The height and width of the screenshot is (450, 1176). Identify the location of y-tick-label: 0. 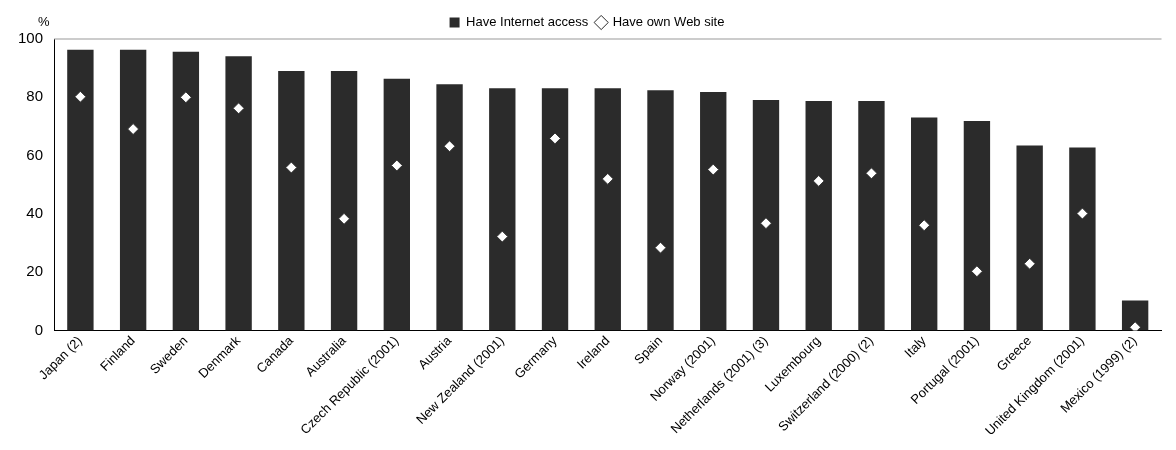
(39, 329).